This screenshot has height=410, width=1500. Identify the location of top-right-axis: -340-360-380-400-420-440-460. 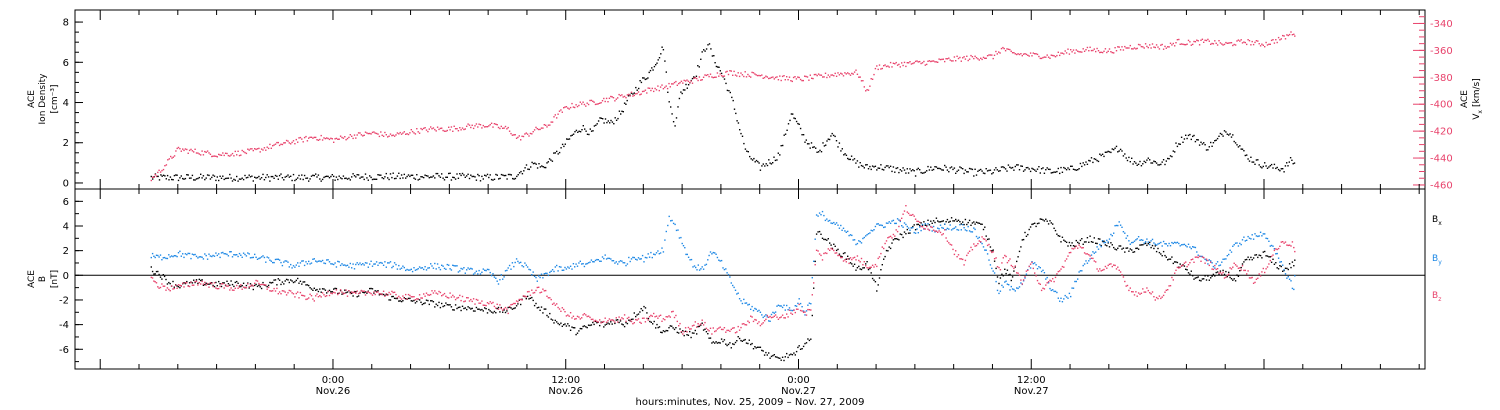
(1433, 103).